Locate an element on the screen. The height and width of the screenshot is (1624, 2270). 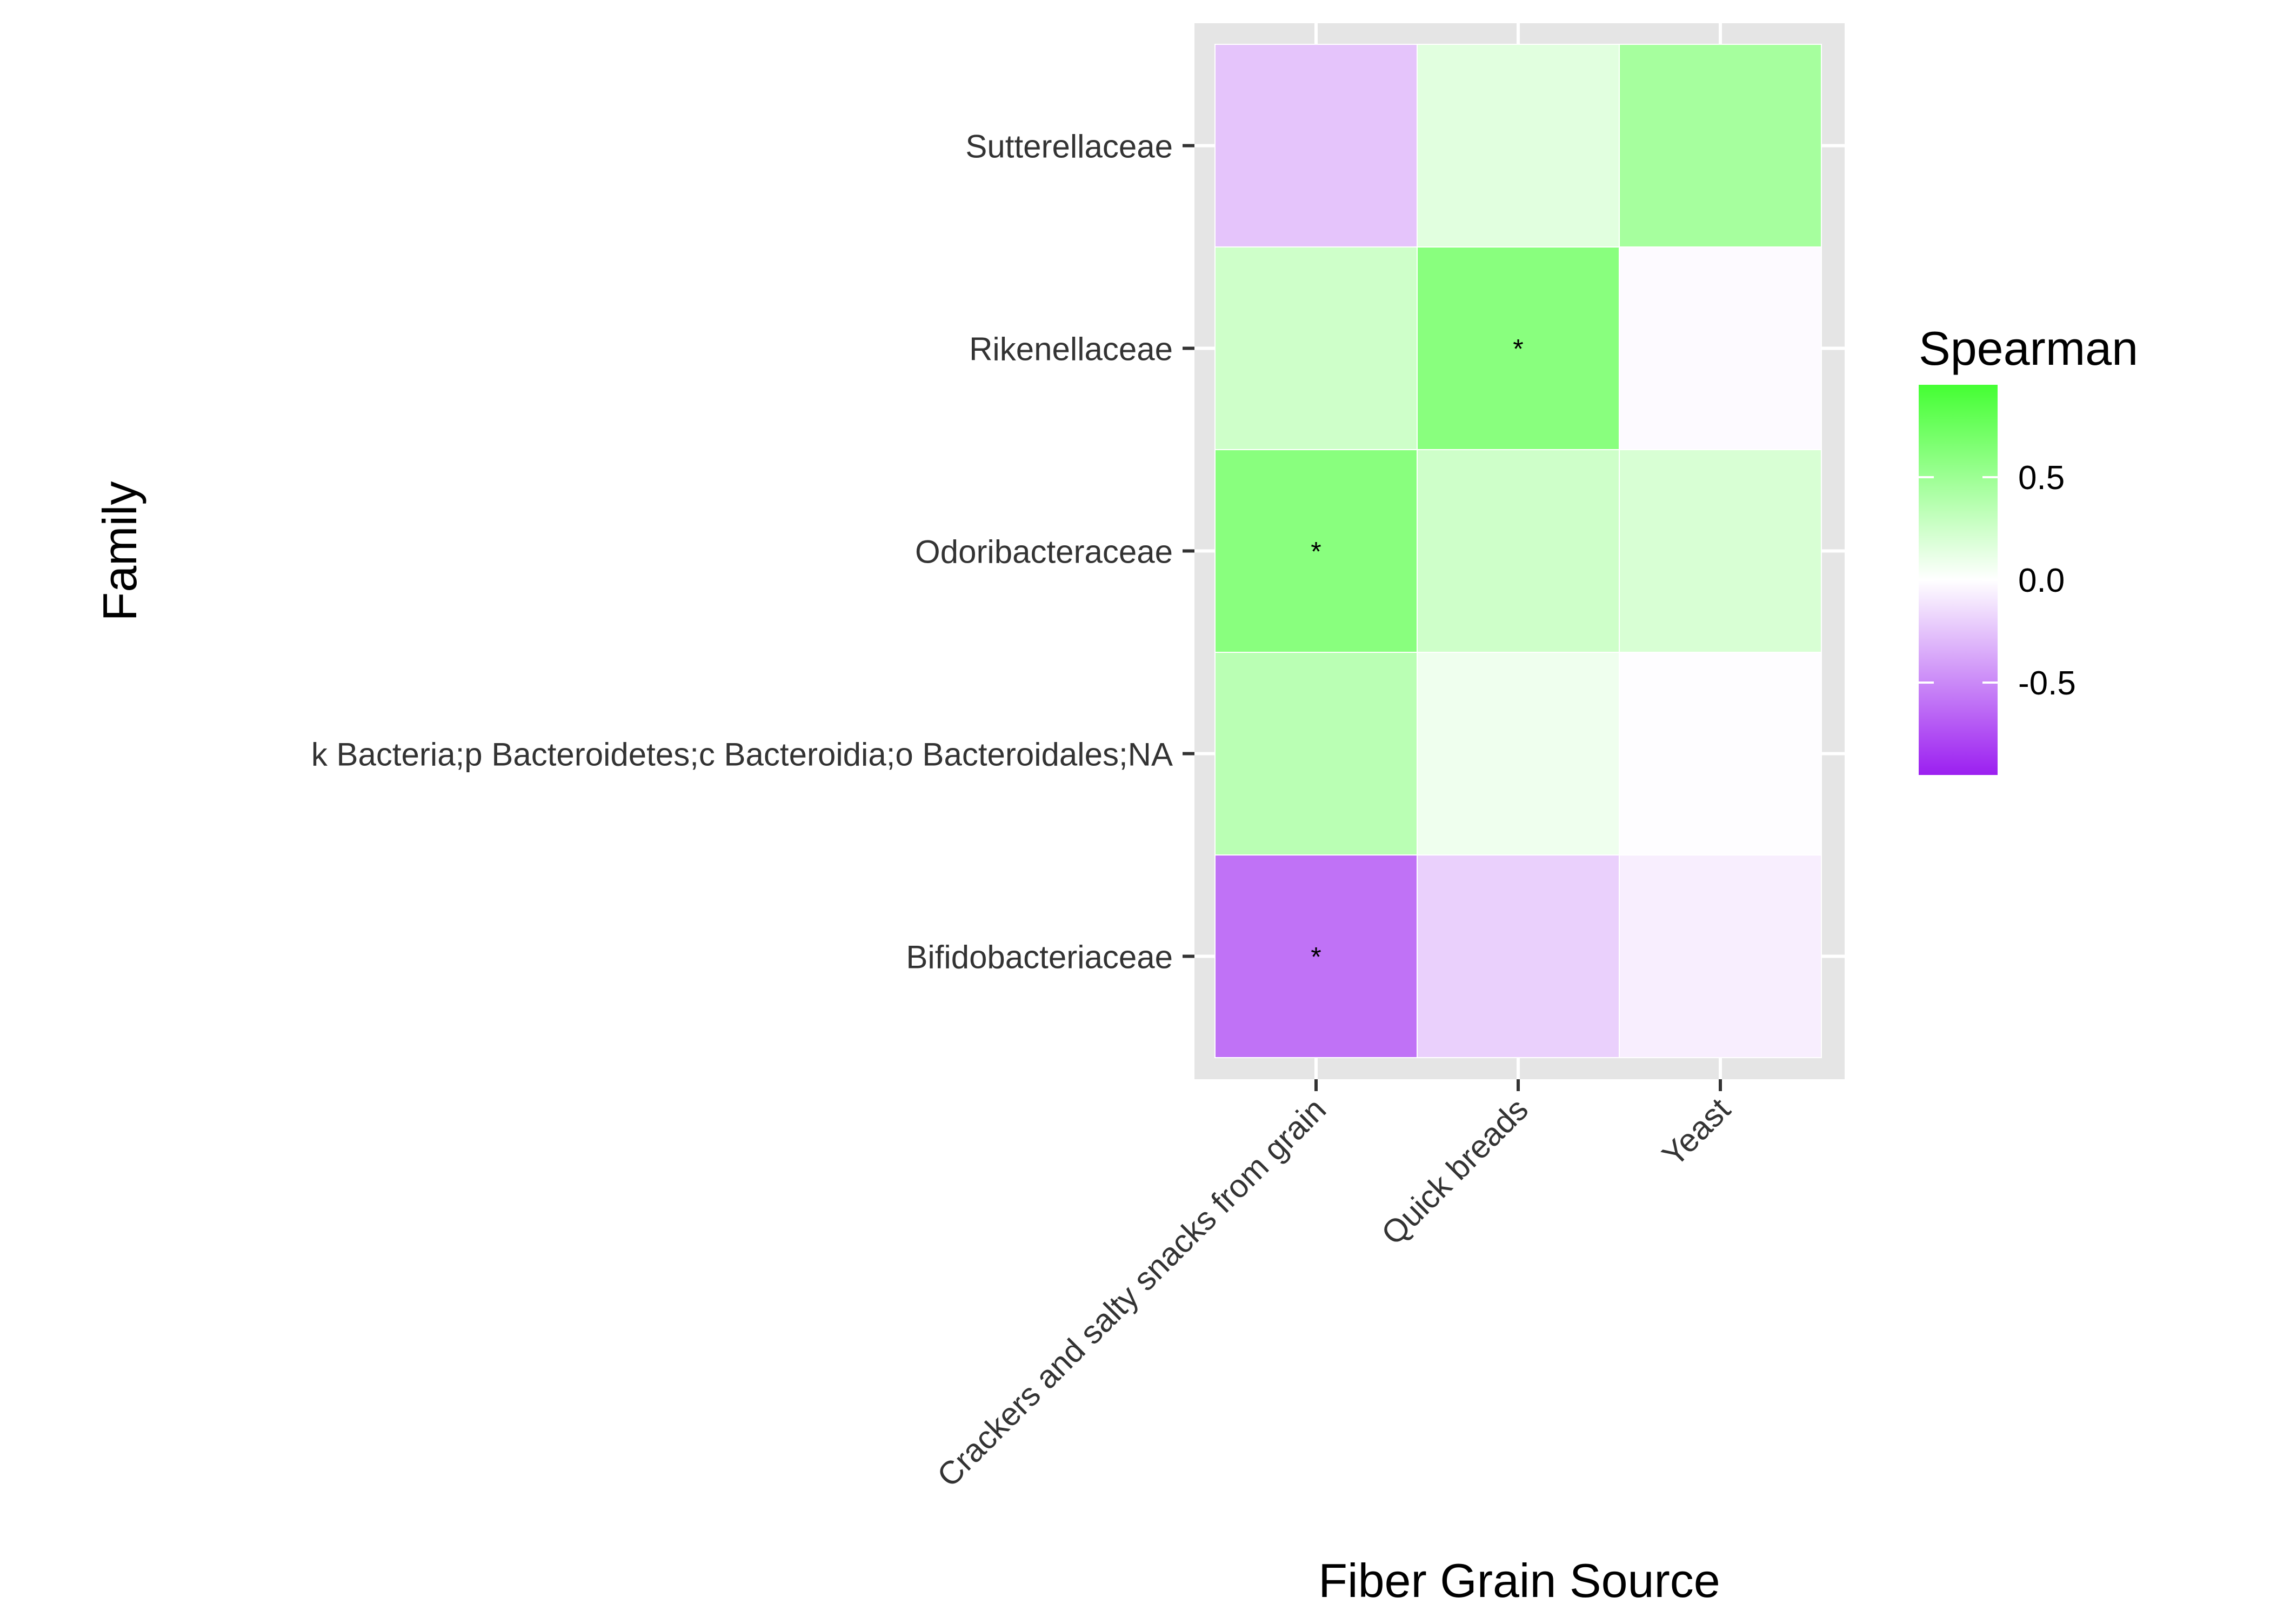
legend-ticks: 0.5 0.0 -0.5 is located at coordinates (1997, 580).